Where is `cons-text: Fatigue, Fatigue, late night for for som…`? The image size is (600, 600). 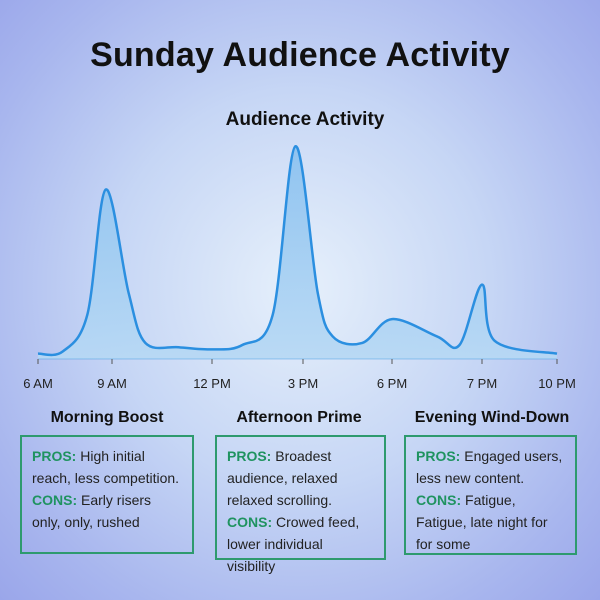 cons-text: Fatigue, Fatigue, late night for for som… is located at coordinates (482, 522).